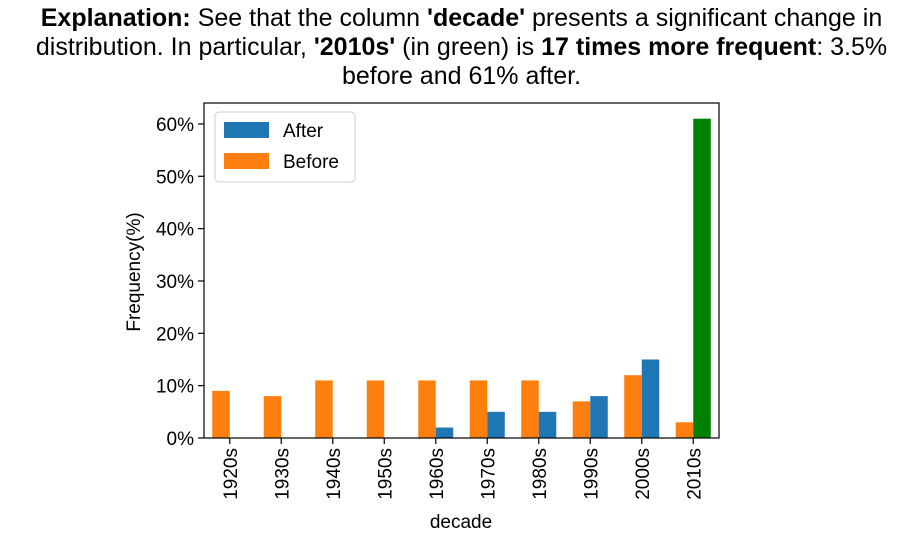  Describe the element at coordinates (599, 417) in the screenshot. I see `bar-after-1990s` at that location.